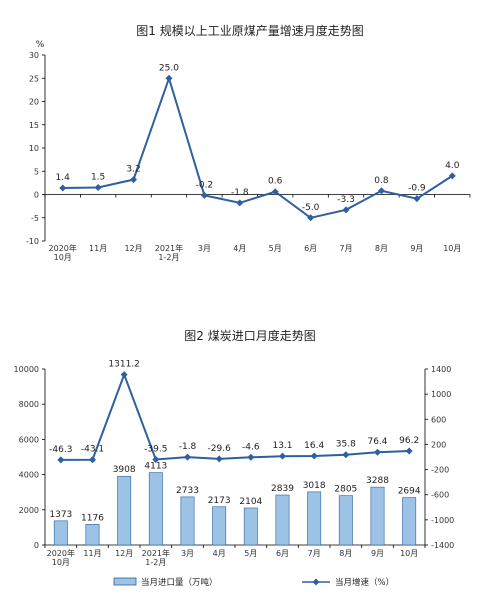 The image size is (500, 607). What do you see at coordinates (438, 444) in the screenshot?
I see `chart-2-right-tick-label: 200` at bounding box center [438, 444].